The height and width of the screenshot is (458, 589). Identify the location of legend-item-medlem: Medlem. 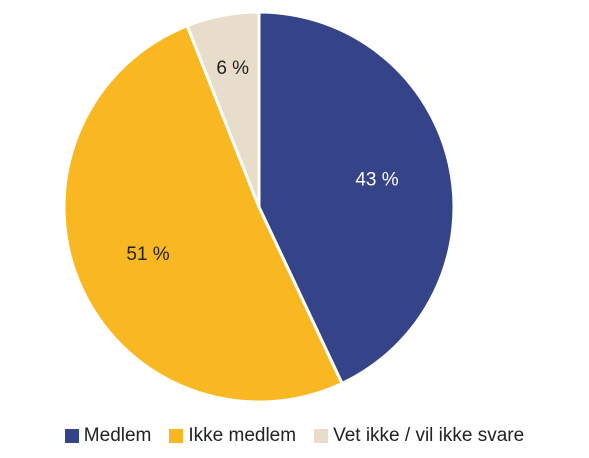
(108, 436).